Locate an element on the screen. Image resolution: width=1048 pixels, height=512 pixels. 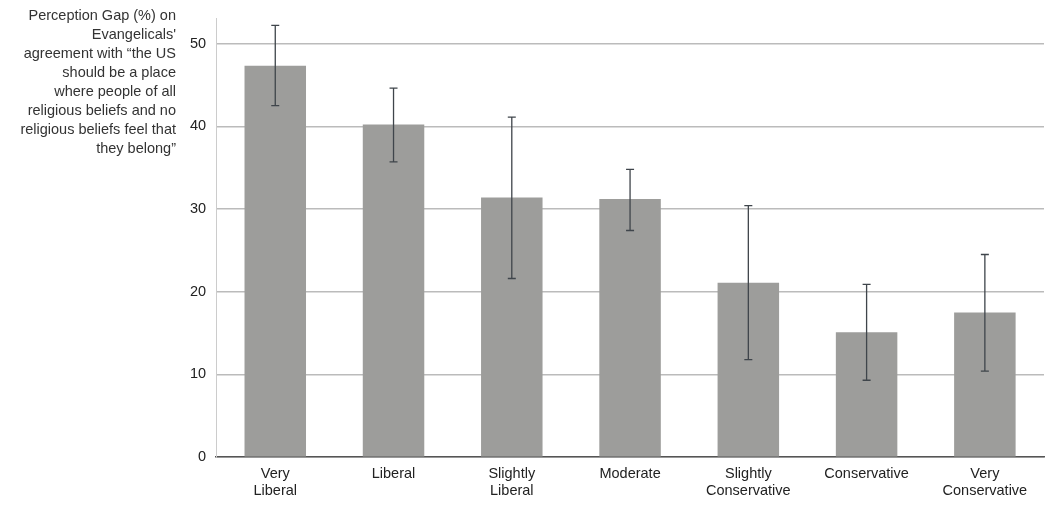
y-tick-label: 30 is located at coordinates (198, 207).